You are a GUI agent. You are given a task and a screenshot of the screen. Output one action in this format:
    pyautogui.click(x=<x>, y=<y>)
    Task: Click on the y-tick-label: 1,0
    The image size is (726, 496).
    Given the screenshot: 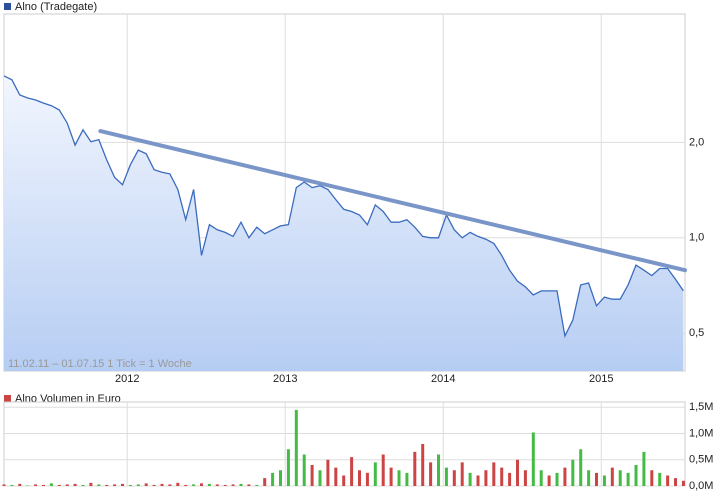 What is the action you would take?
    pyautogui.click(x=696, y=238)
    